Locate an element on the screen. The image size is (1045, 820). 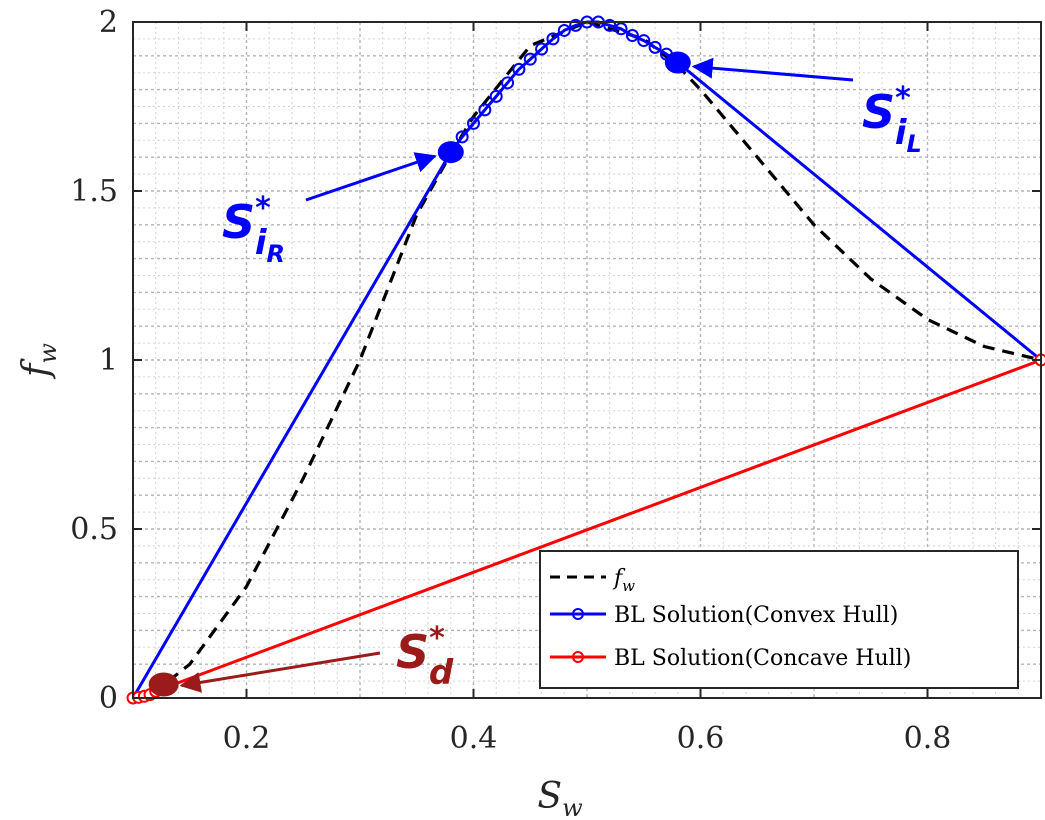
y-axis-label: fw is located at coordinates (39, 361).